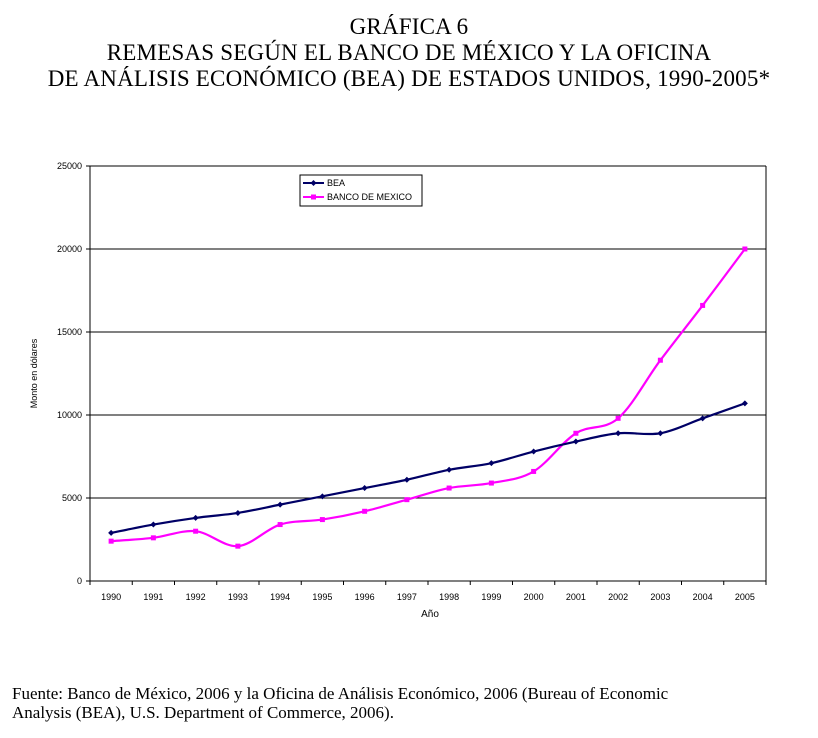 This screenshot has height=738, width=818. What do you see at coordinates (660, 360) in the screenshot?
I see `point-banco-de-mexico-2003` at bounding box center [660, 360].